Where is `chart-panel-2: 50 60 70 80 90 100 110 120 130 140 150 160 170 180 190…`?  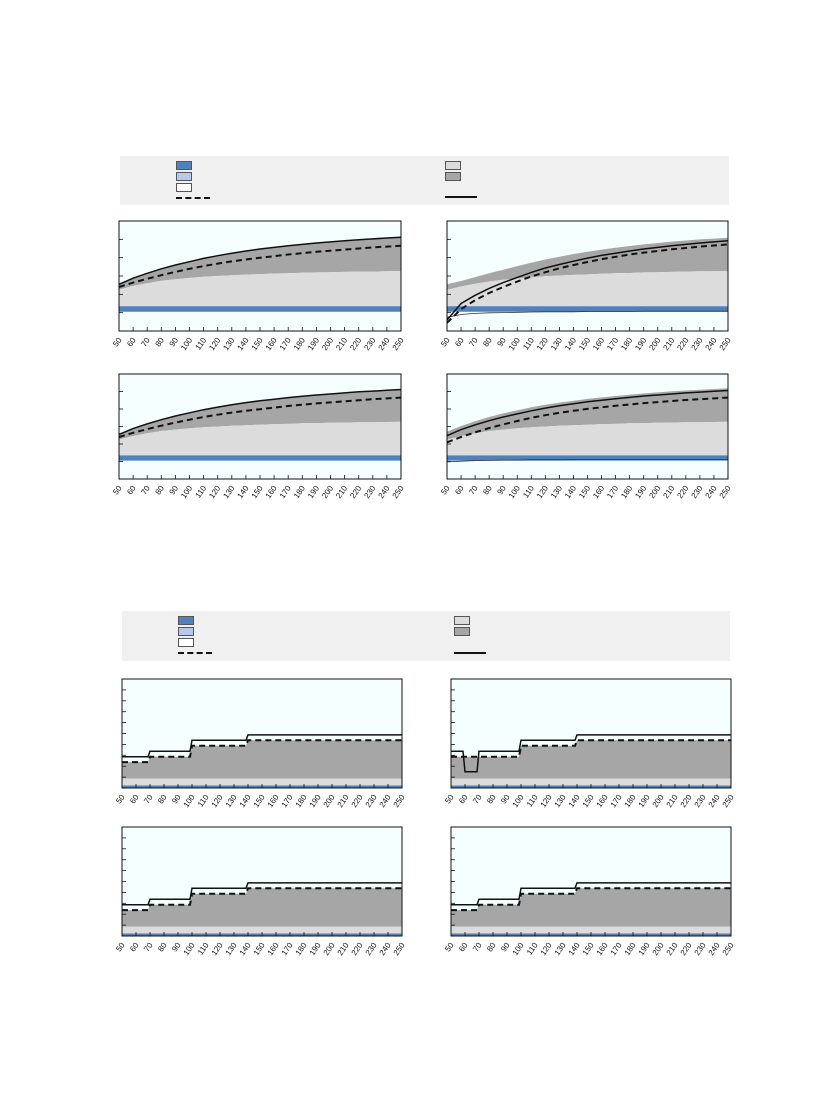
chart-panel-2: 50 60 70 80 90 100 110 120 130 140 150 160 170 180 190… is located at coordinates (586, 286).